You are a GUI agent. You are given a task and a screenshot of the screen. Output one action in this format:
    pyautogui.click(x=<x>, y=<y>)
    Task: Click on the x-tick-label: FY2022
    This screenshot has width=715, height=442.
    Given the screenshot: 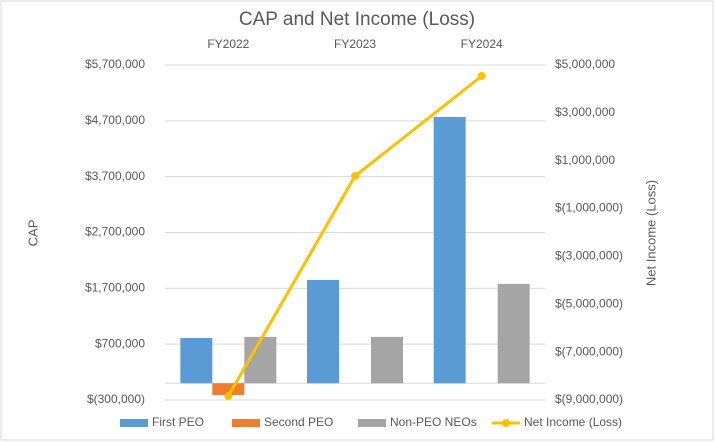 What is the action you would take?
    pyautogui.click(x=228, y=44)
    